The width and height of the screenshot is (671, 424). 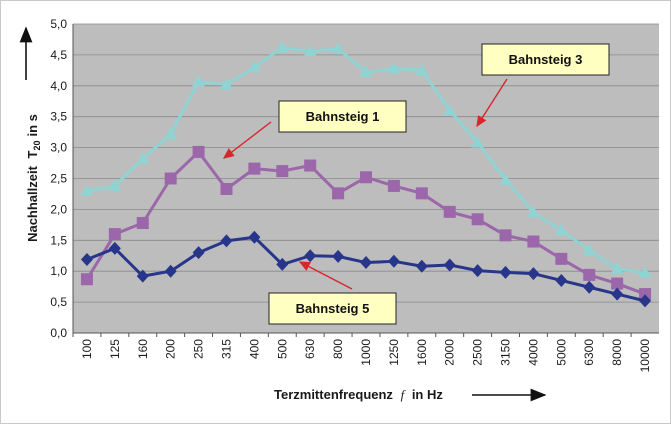 I want to click on x-tick-label: 800, so click(x=338, y=349).